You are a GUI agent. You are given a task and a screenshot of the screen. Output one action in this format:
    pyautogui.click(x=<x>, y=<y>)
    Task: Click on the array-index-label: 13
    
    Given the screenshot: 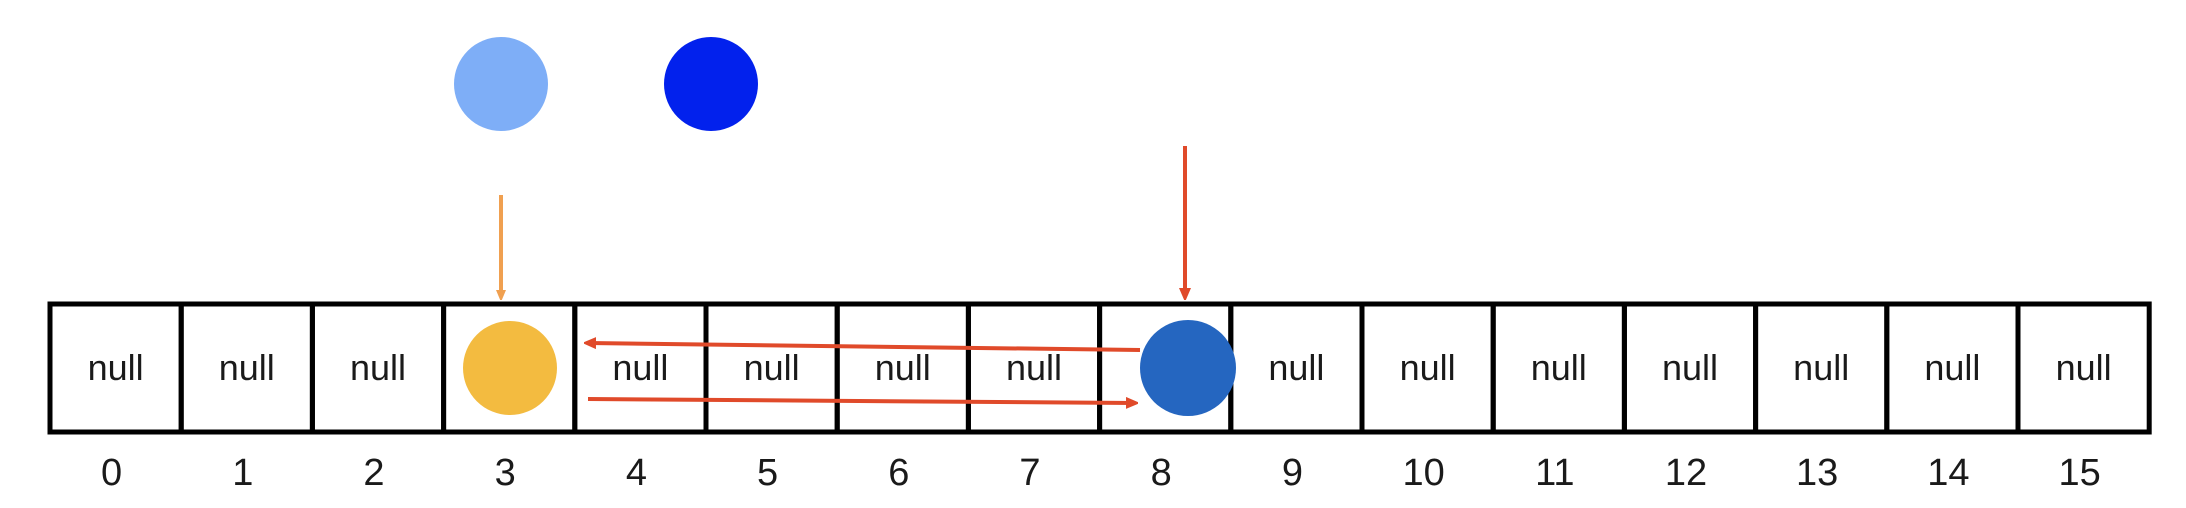 What is the action you would take?
    pyautogui.click(x=1817, y=473)
    